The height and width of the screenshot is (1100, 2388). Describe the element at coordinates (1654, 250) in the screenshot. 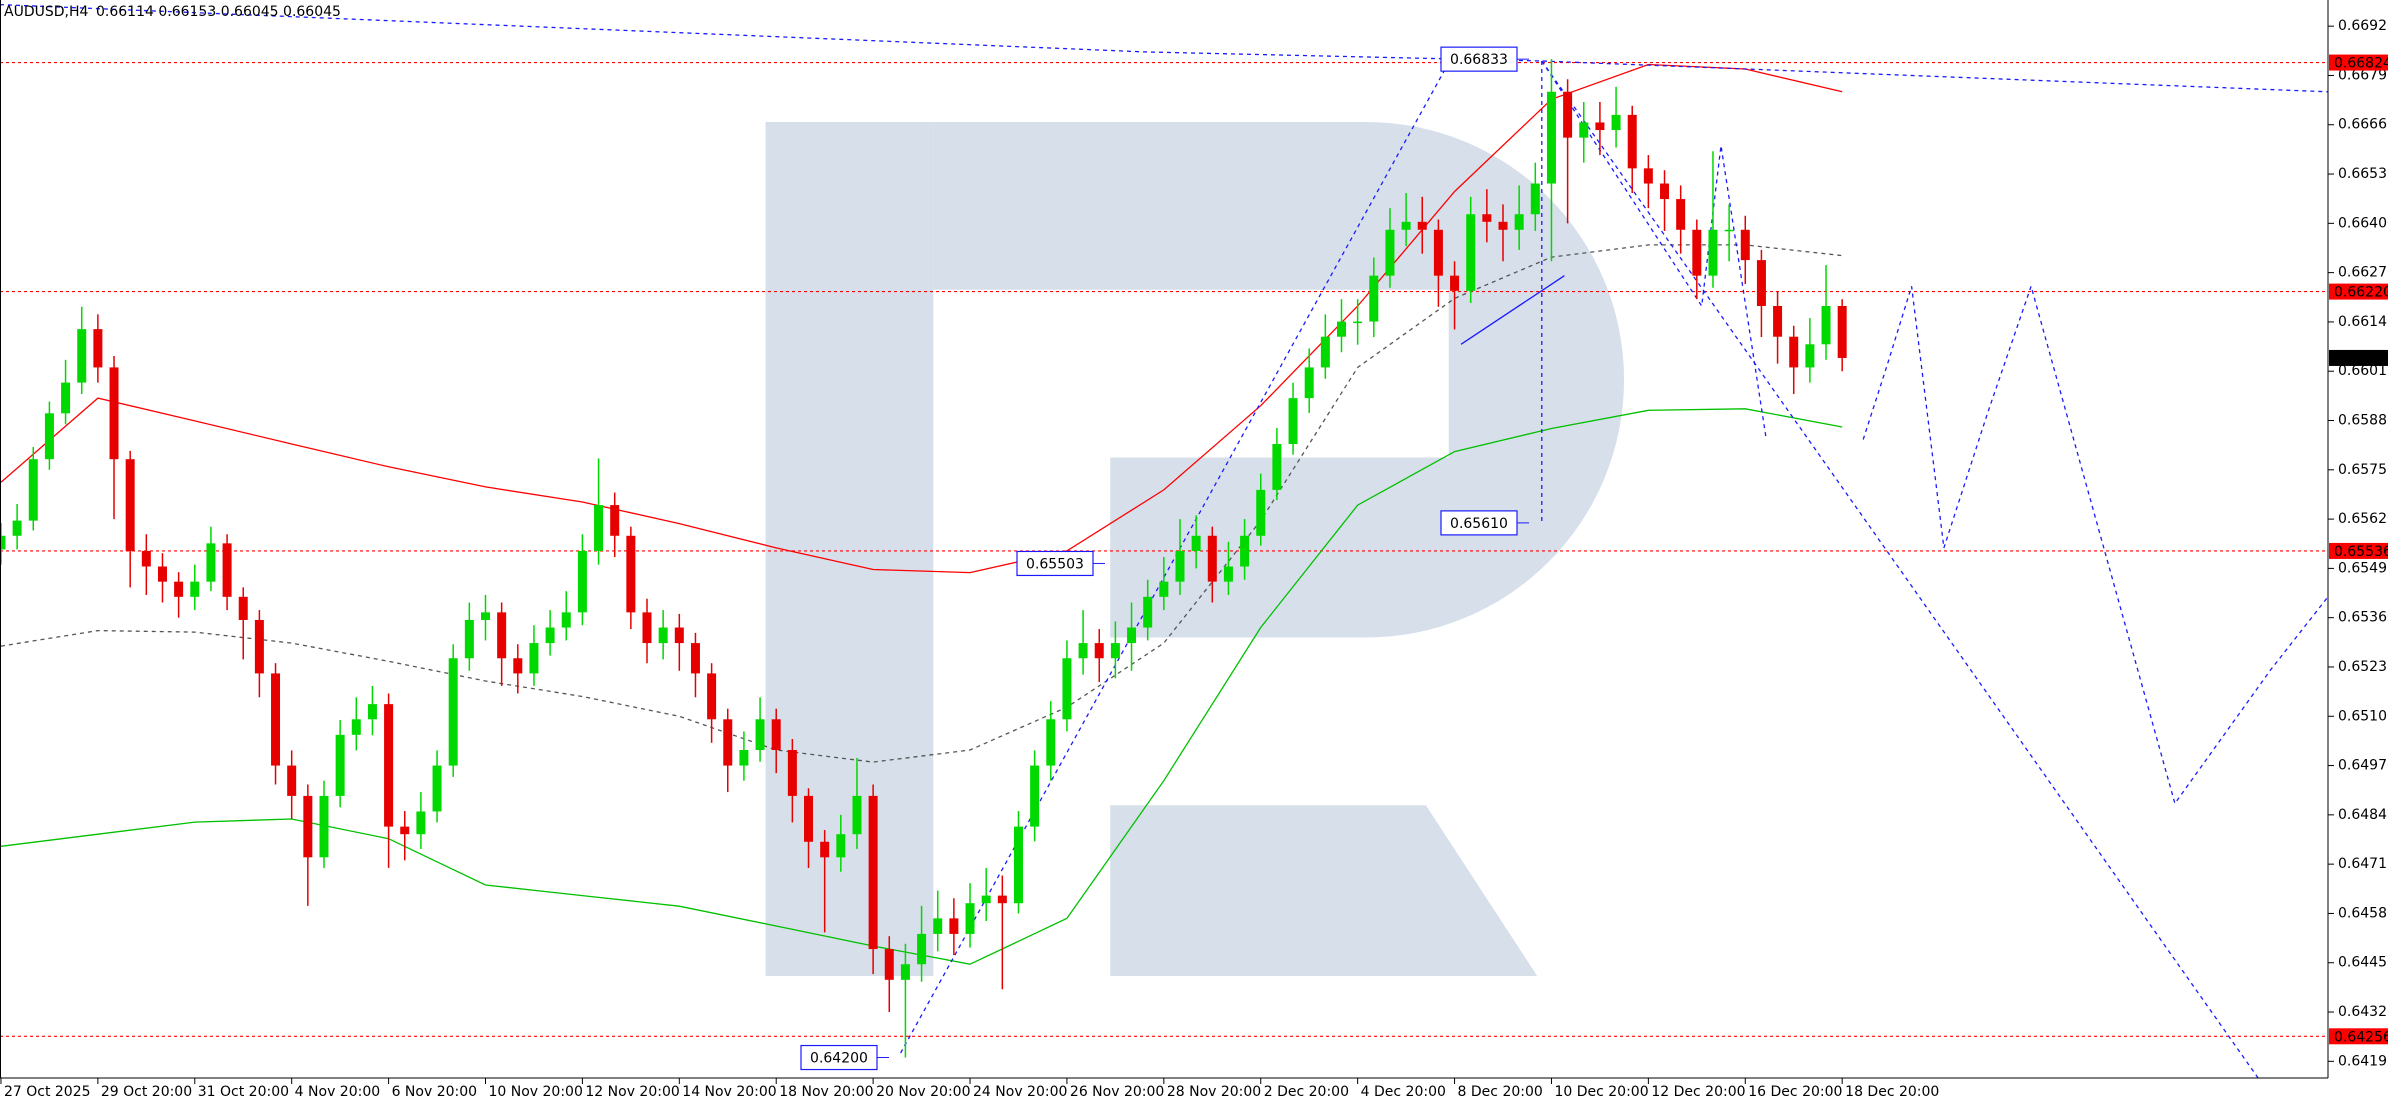

I see `trend-line` at that location.